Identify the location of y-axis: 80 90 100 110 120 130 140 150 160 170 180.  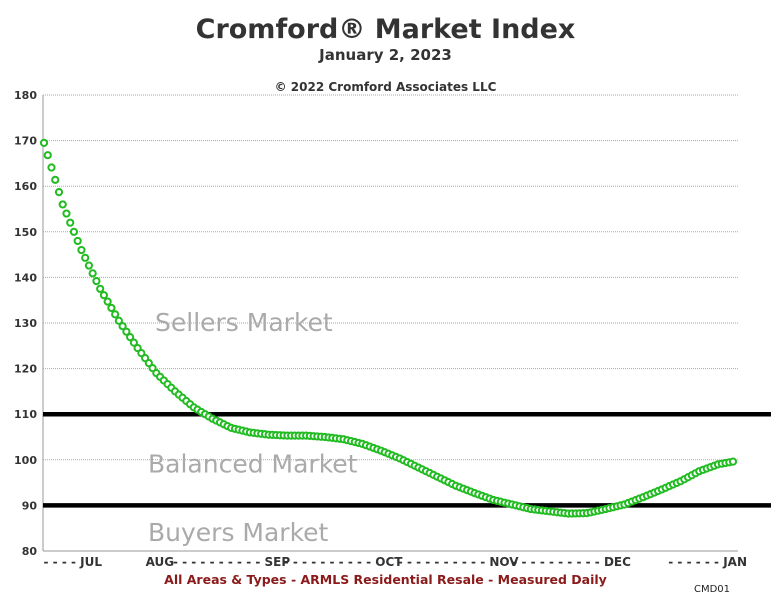
(29, 323).